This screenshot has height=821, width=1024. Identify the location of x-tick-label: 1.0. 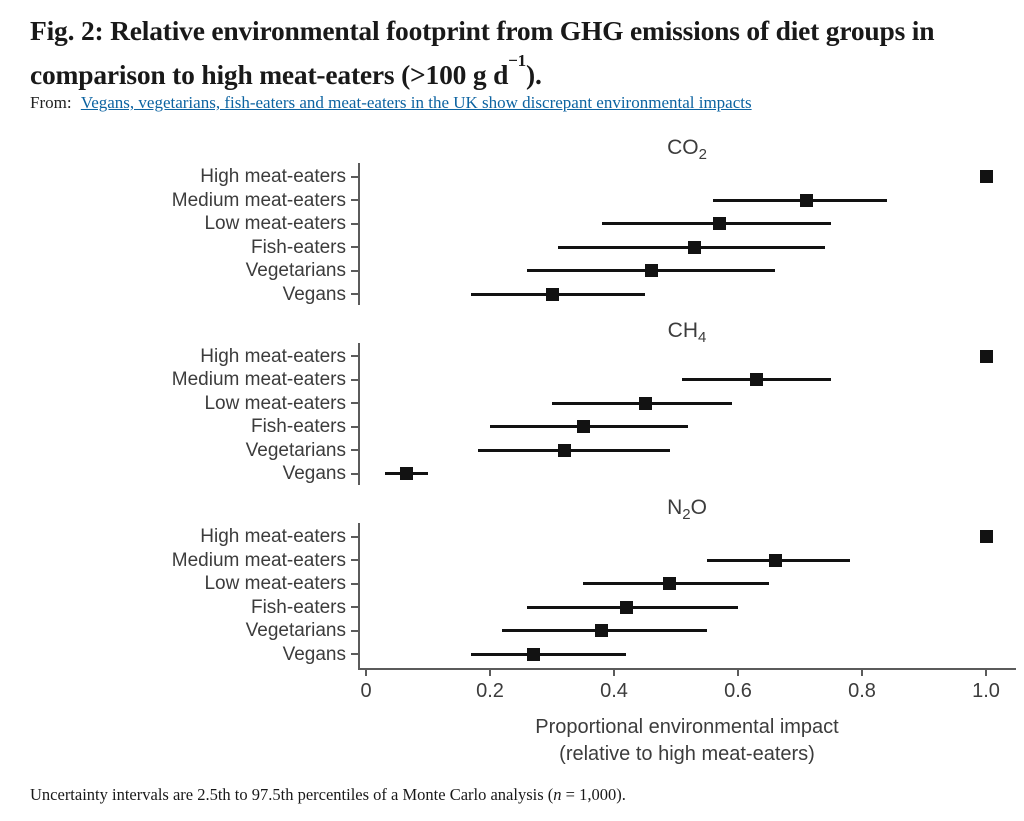
(986, 691).